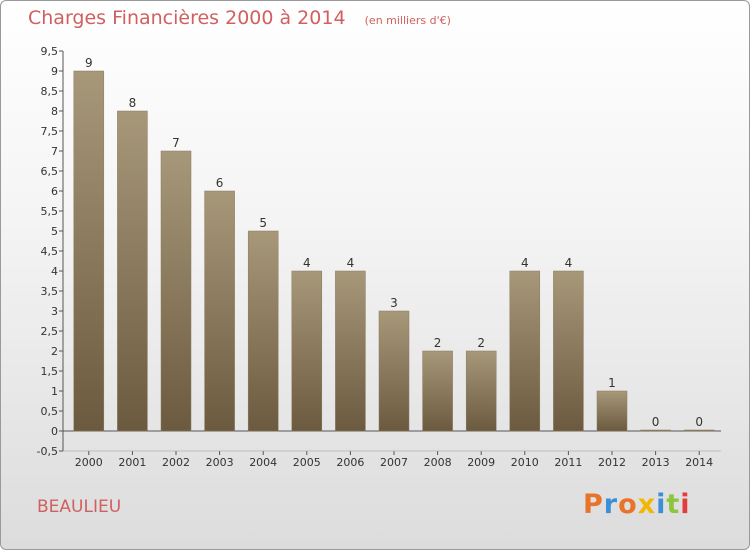  What do you see at coordinates (437, 391) in the screenshot?
I see `bar-2008` at bounding box center [437, 391].